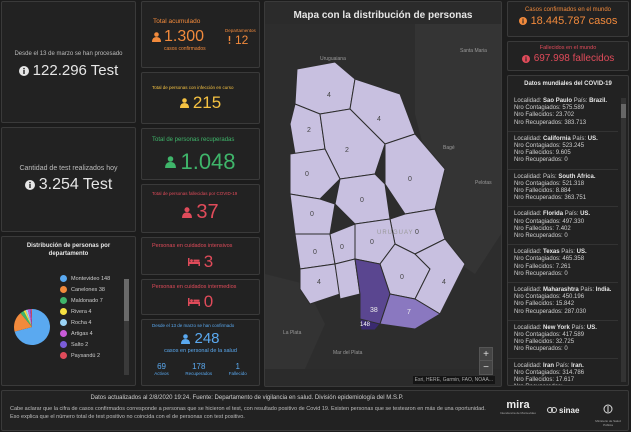  What do you see at coordinates (81, 322) in the screenshot?
I see `legend-label: Rocha 4` at bounding box center [81, 322].